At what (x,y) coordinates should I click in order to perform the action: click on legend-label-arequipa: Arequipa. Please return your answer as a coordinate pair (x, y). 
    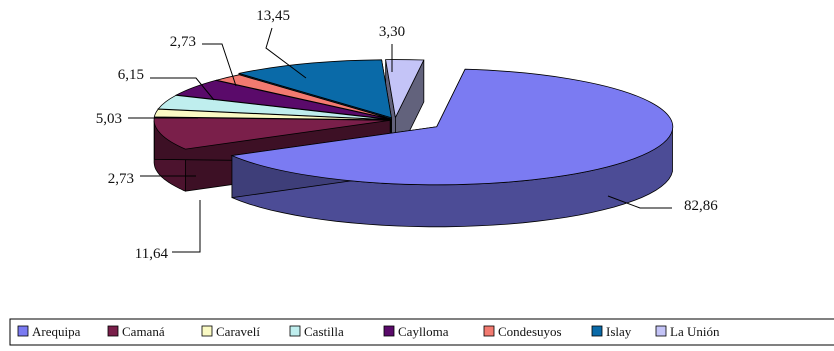
    Looking at the image, I should click on (56, 331).